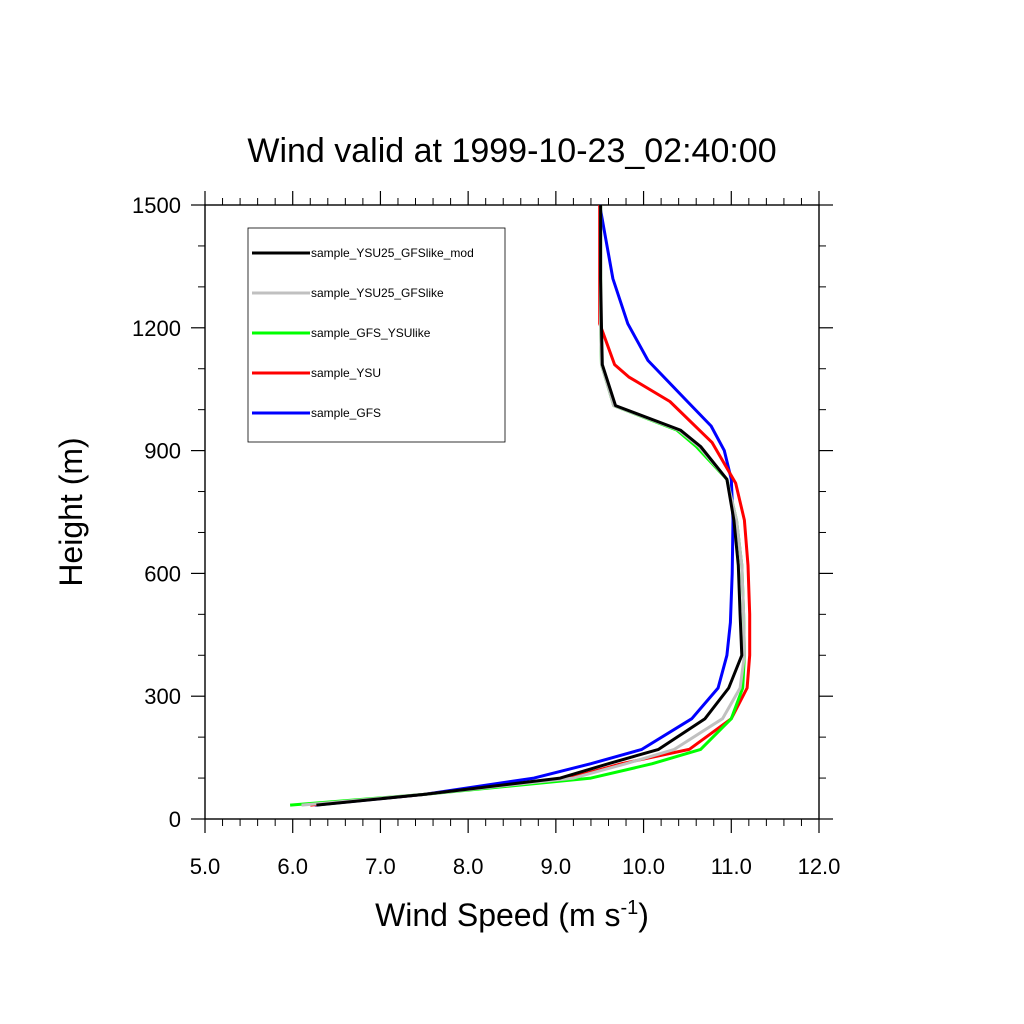 The width and height of the screenshot is (1024, 1024). Describe the element at coordinates (371, 333) in the screenshot. I see `legend-label: sample_GFS_YSUlike` at that location.